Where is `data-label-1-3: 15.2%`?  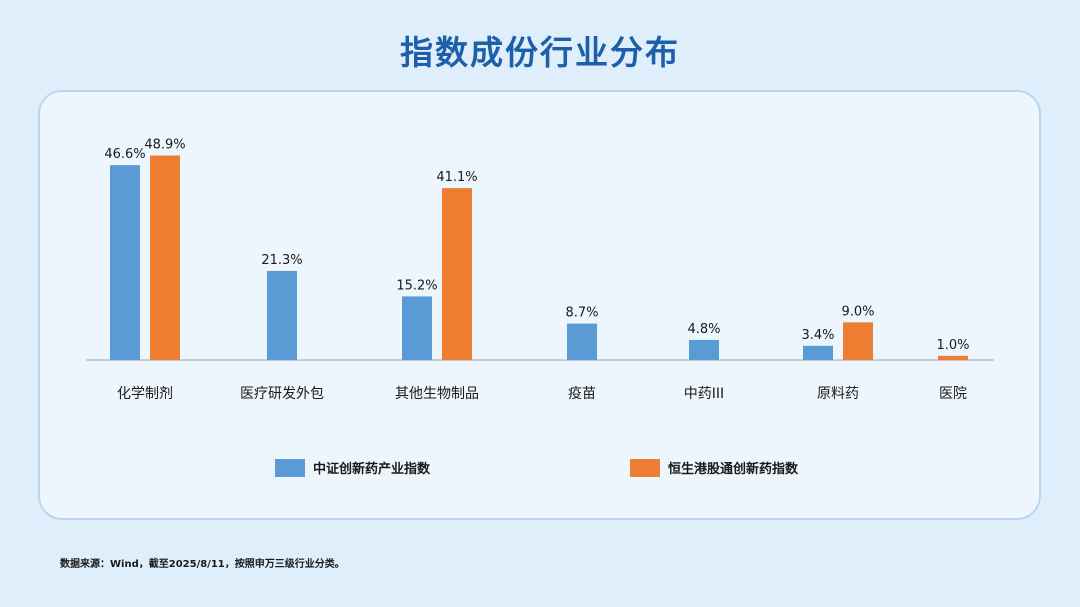 data-label-1-3: 15.2% is located at coordinates (416, 285).